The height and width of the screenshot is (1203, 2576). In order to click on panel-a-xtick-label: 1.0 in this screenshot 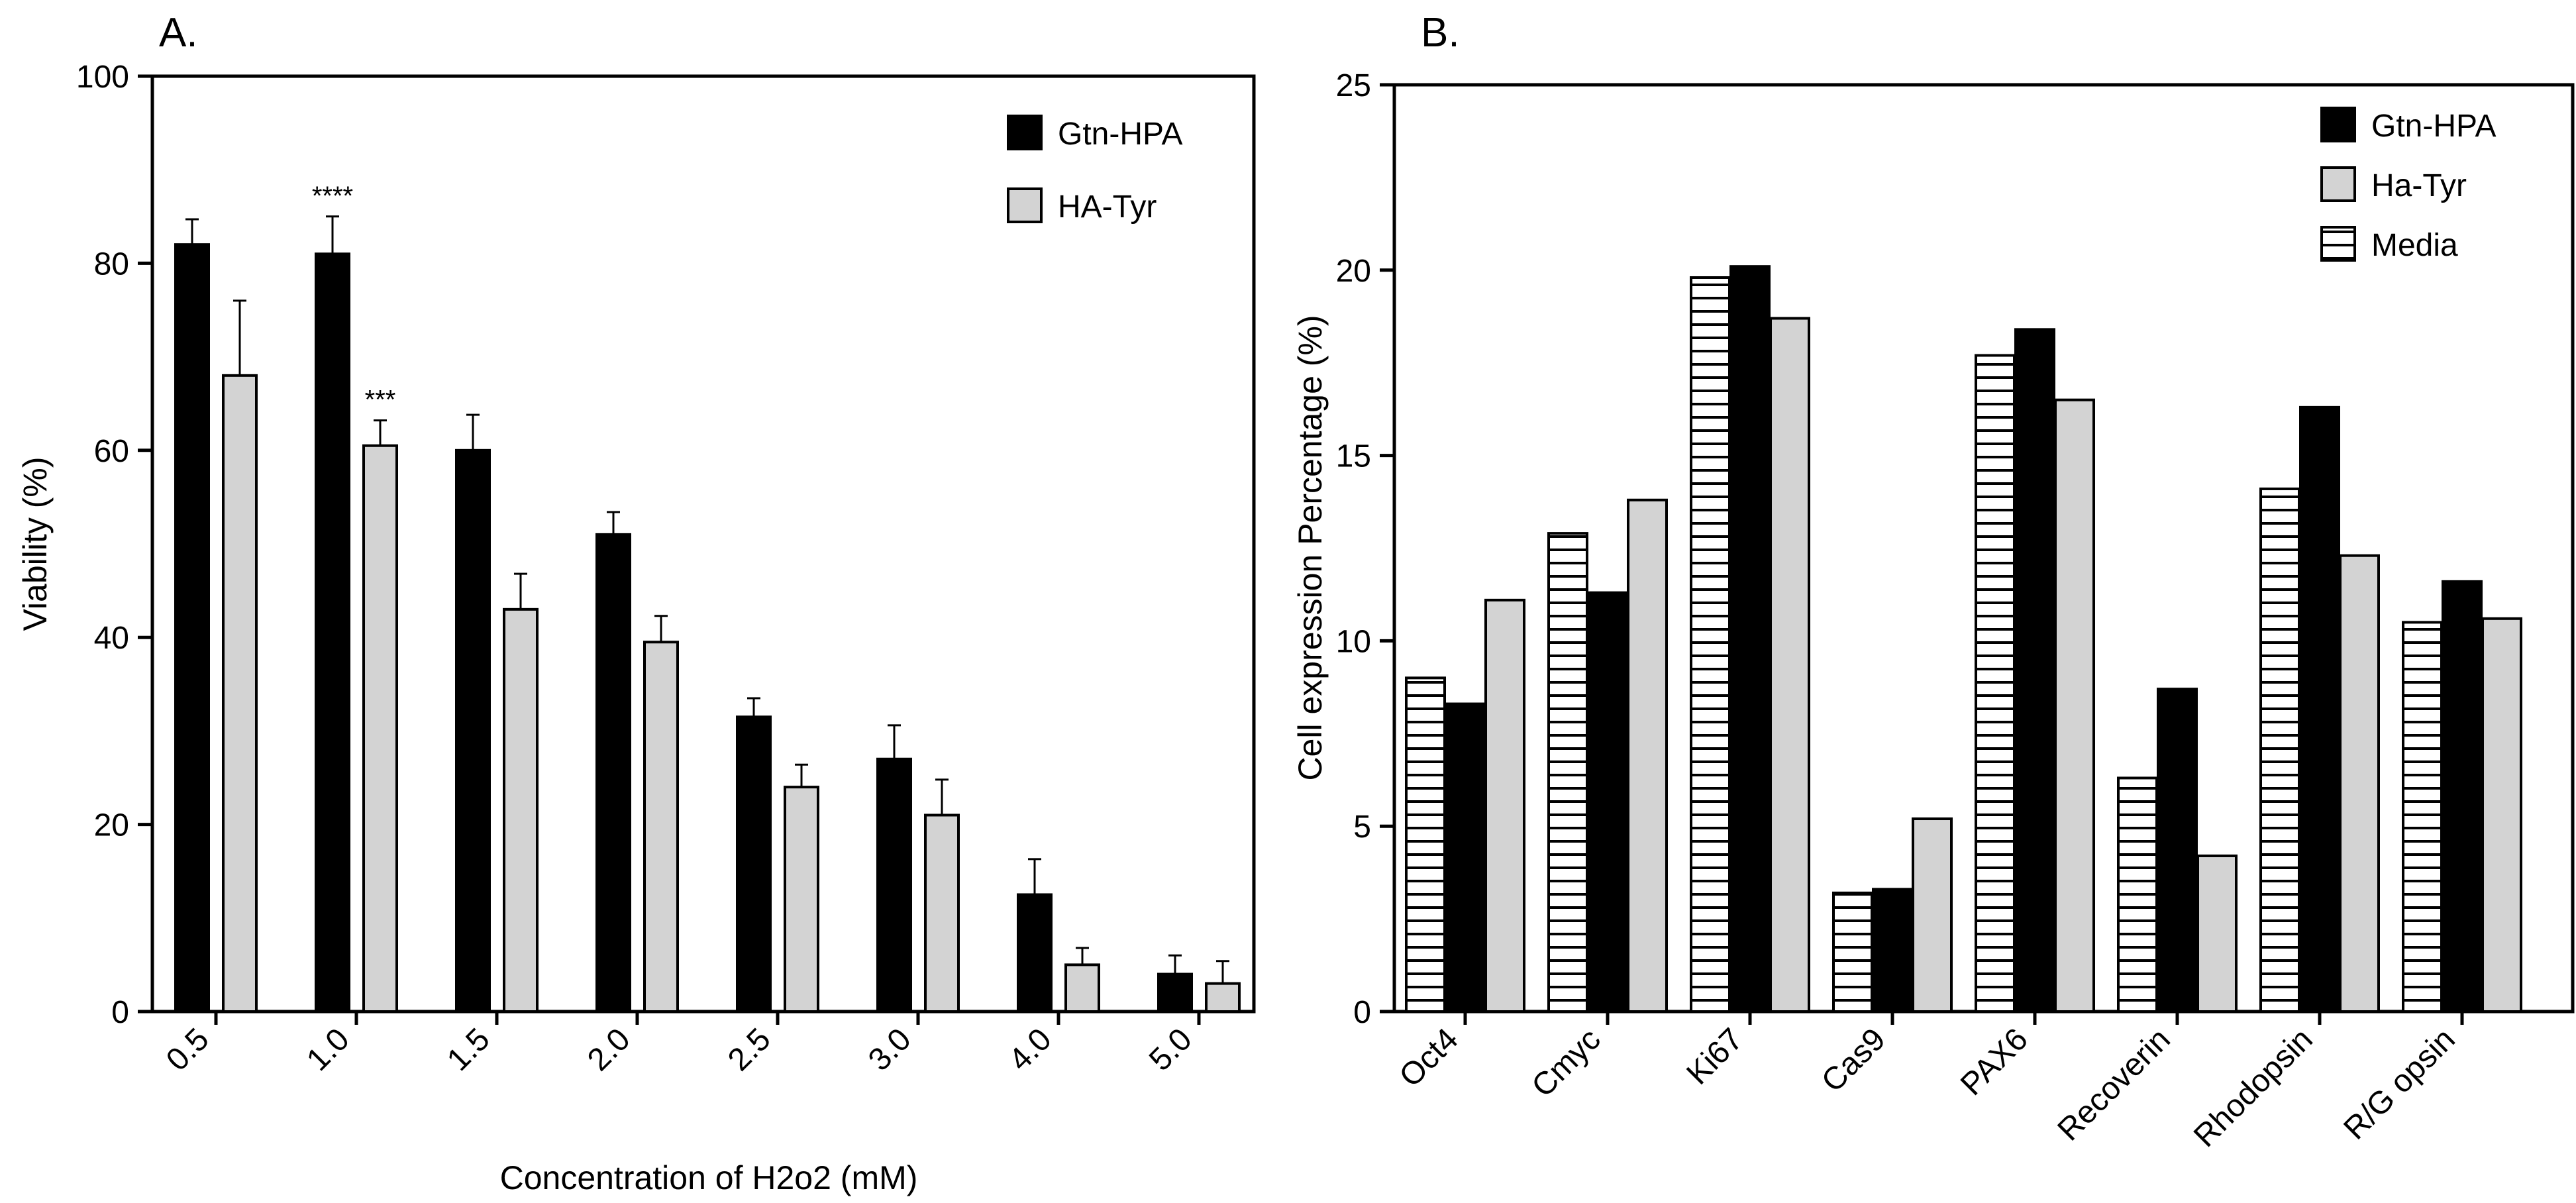, I will do `click(328, 1049)`.